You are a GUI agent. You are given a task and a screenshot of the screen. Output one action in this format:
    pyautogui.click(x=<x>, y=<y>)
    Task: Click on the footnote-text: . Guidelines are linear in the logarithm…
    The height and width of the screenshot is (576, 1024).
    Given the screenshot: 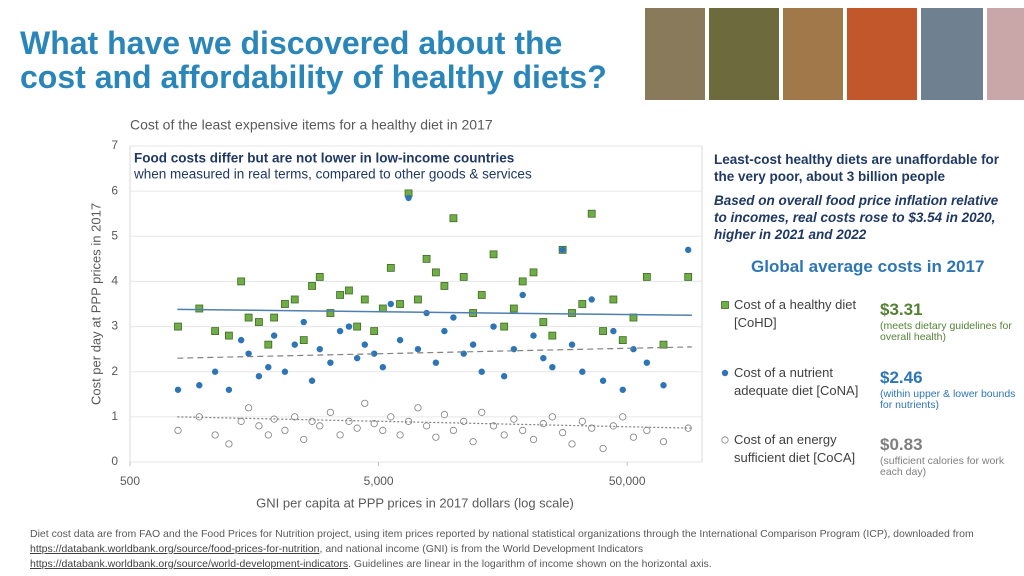 What is the action you would take?
    pyautogui.click(x=530, y=564)
    